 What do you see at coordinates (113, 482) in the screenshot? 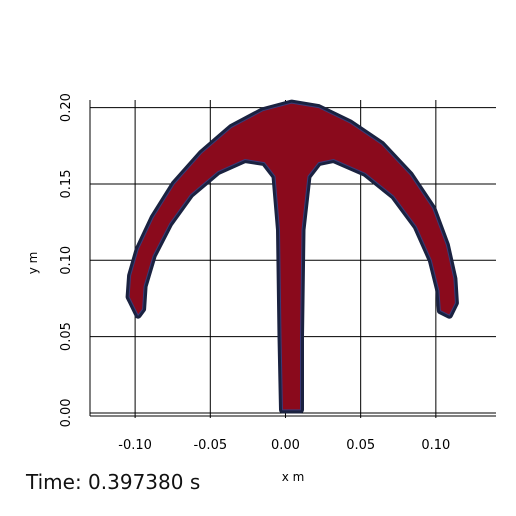
I see `time-readout: Time: 0.397380 s` at bounding box center [113, 482].